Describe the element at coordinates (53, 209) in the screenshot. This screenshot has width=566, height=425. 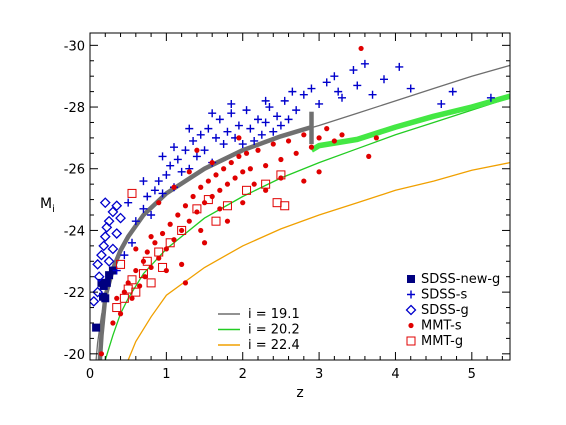
I see `y-axis-title-subscript: i` at that location.